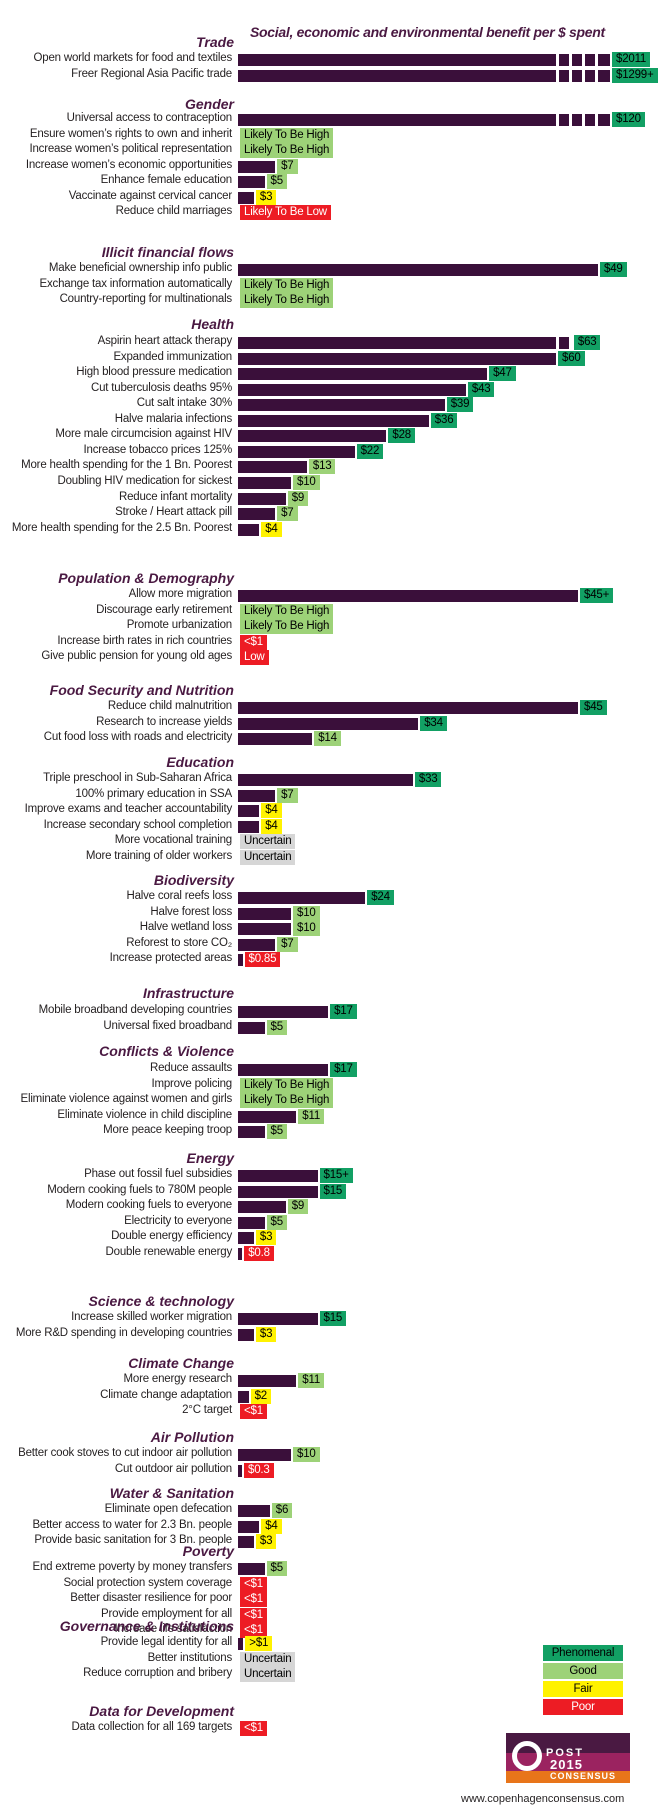  I want to click on row-label: Enhance female education, so click(166, 180).